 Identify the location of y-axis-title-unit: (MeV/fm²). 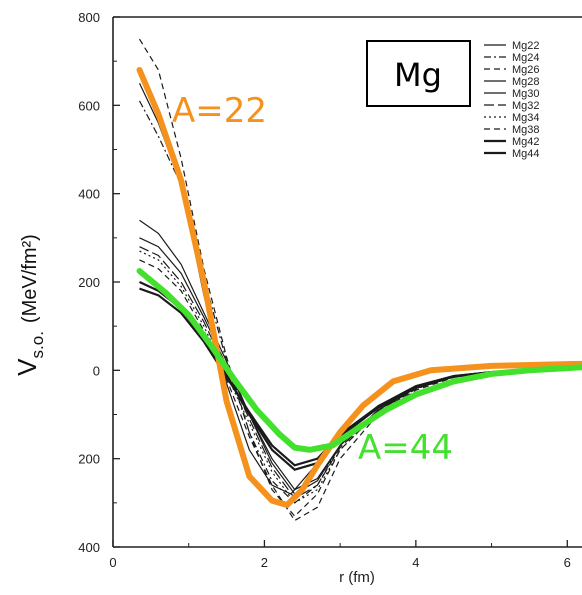
(30, 278).